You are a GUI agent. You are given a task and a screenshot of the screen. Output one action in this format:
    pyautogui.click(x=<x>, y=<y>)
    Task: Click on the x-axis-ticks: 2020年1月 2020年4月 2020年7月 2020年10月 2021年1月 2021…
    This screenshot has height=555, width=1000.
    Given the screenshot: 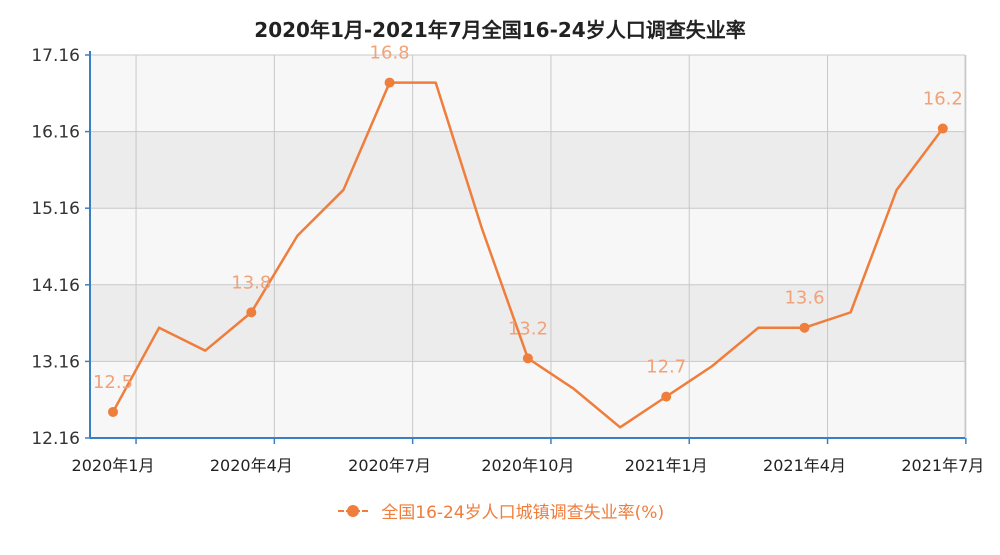 What is the action you would take?
    pyautogui.click(x=528, y=456)
    